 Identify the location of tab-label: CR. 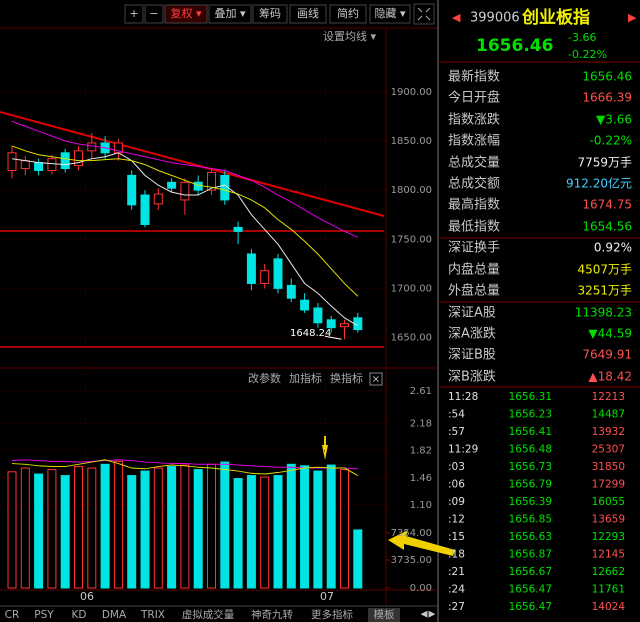
(12, 615).